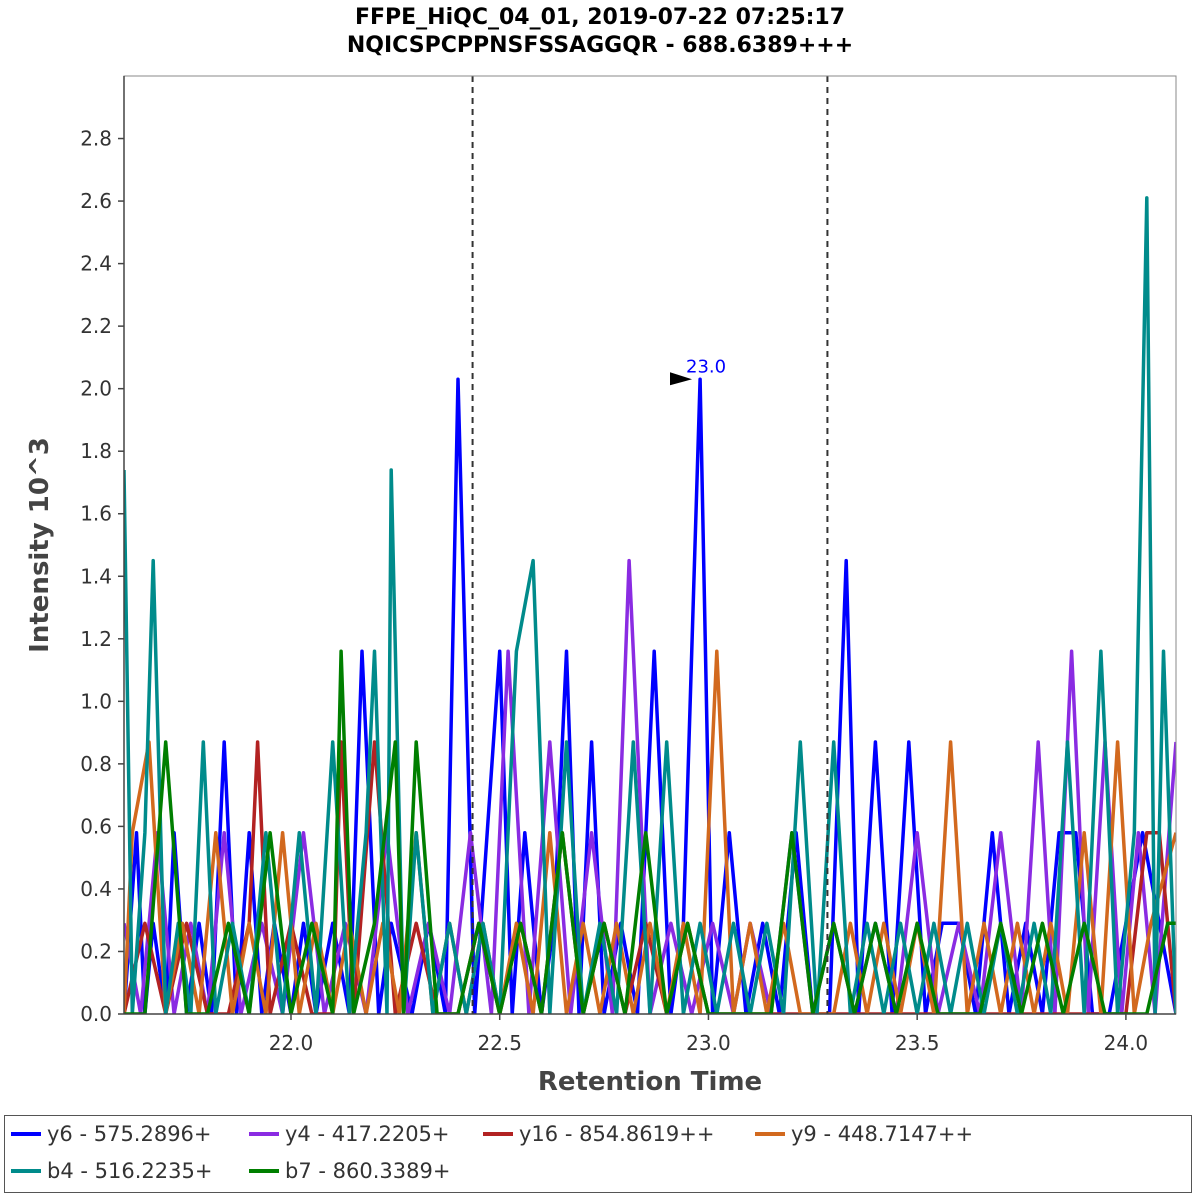 The width and height of the screenshot is (1200, 1200). Describe the element at coordinates (264, 1171) in the screenshot. I see `legend-swatch-b7` at that location.